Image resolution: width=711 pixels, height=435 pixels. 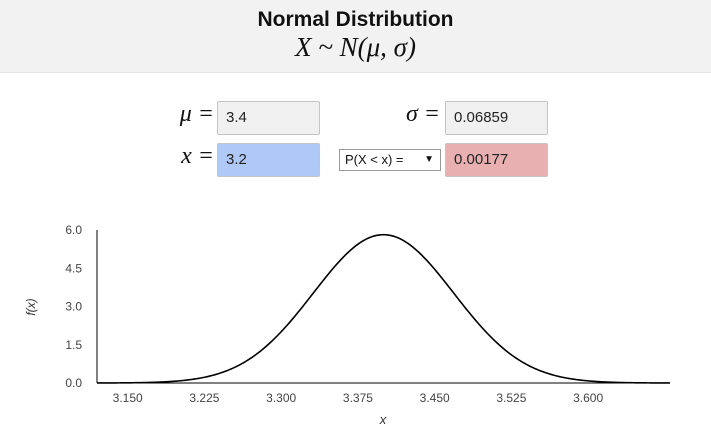 I want to click on y-tick-label: 1.5, so click(x=73, y=345).